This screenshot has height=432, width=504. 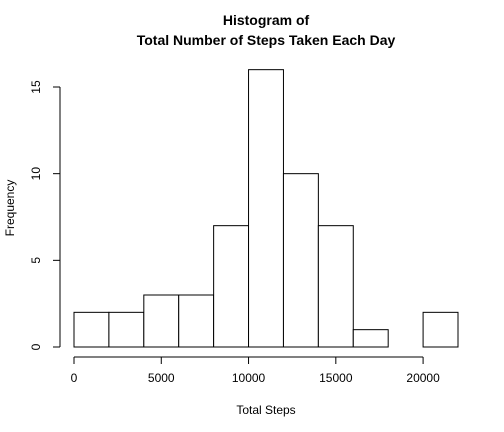 I want to click on y-axis: 0 5 10 15, so click(x=45, y=215).